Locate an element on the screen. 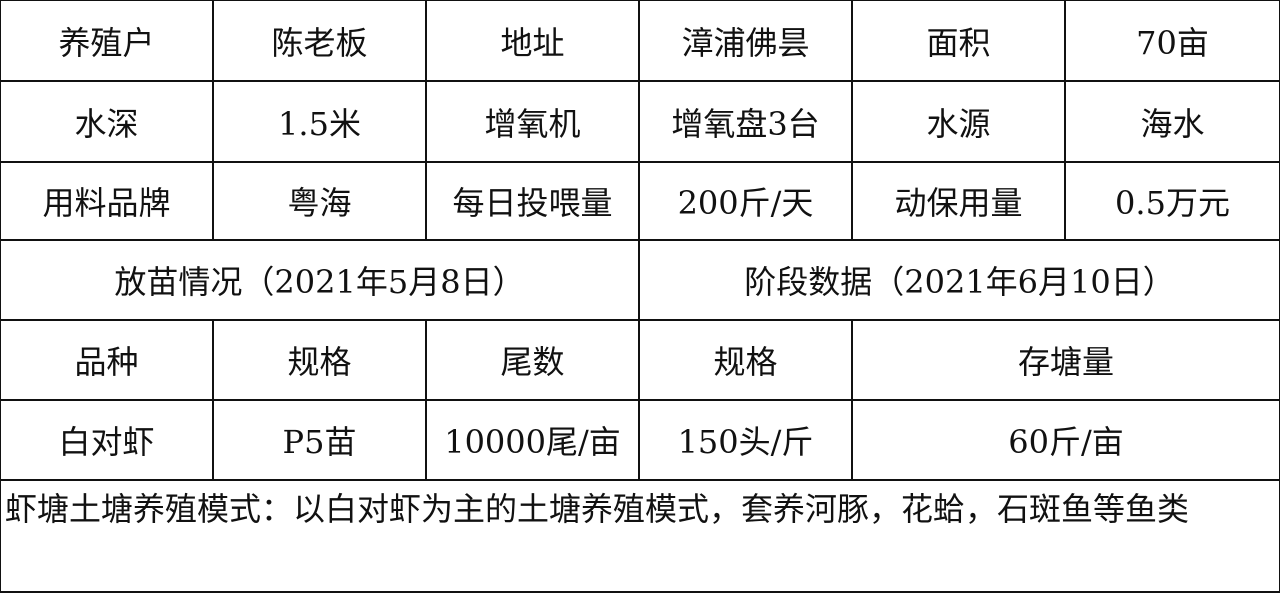  value-cell: 增氧盘3台 is located at coordinates (745, 121).